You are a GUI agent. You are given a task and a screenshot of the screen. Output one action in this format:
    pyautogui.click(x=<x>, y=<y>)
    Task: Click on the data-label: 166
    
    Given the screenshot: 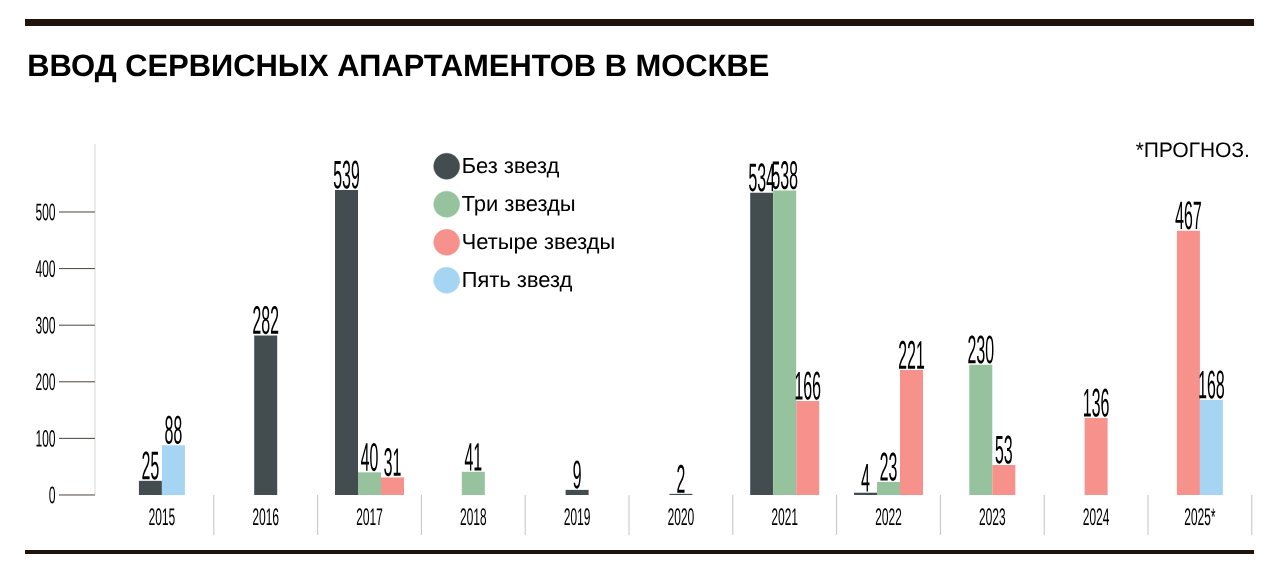 What is the action you would take?
    pyautogui.click(x=808, y=385)
    